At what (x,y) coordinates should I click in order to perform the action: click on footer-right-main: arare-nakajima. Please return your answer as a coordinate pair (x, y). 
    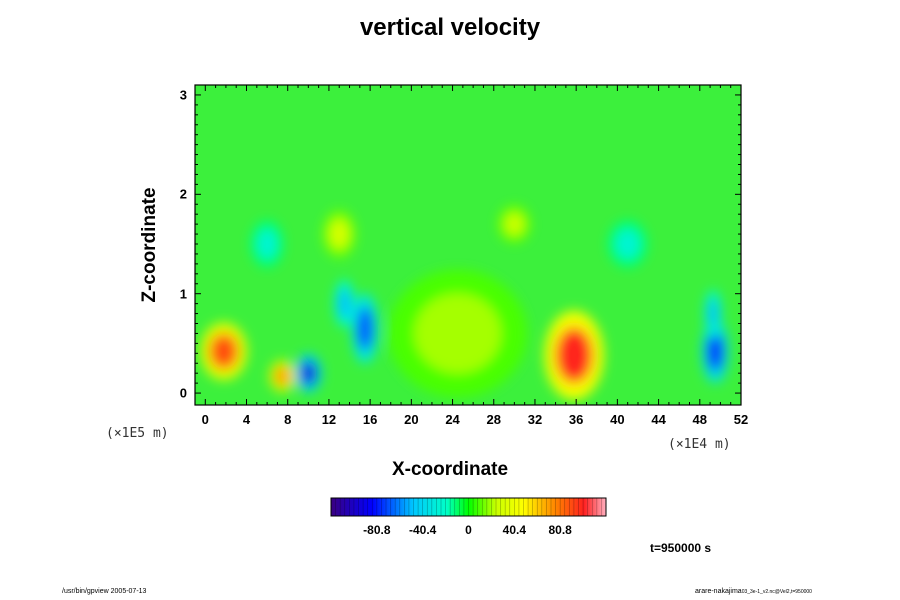
    Looking at the image, I should click on (718, 591).